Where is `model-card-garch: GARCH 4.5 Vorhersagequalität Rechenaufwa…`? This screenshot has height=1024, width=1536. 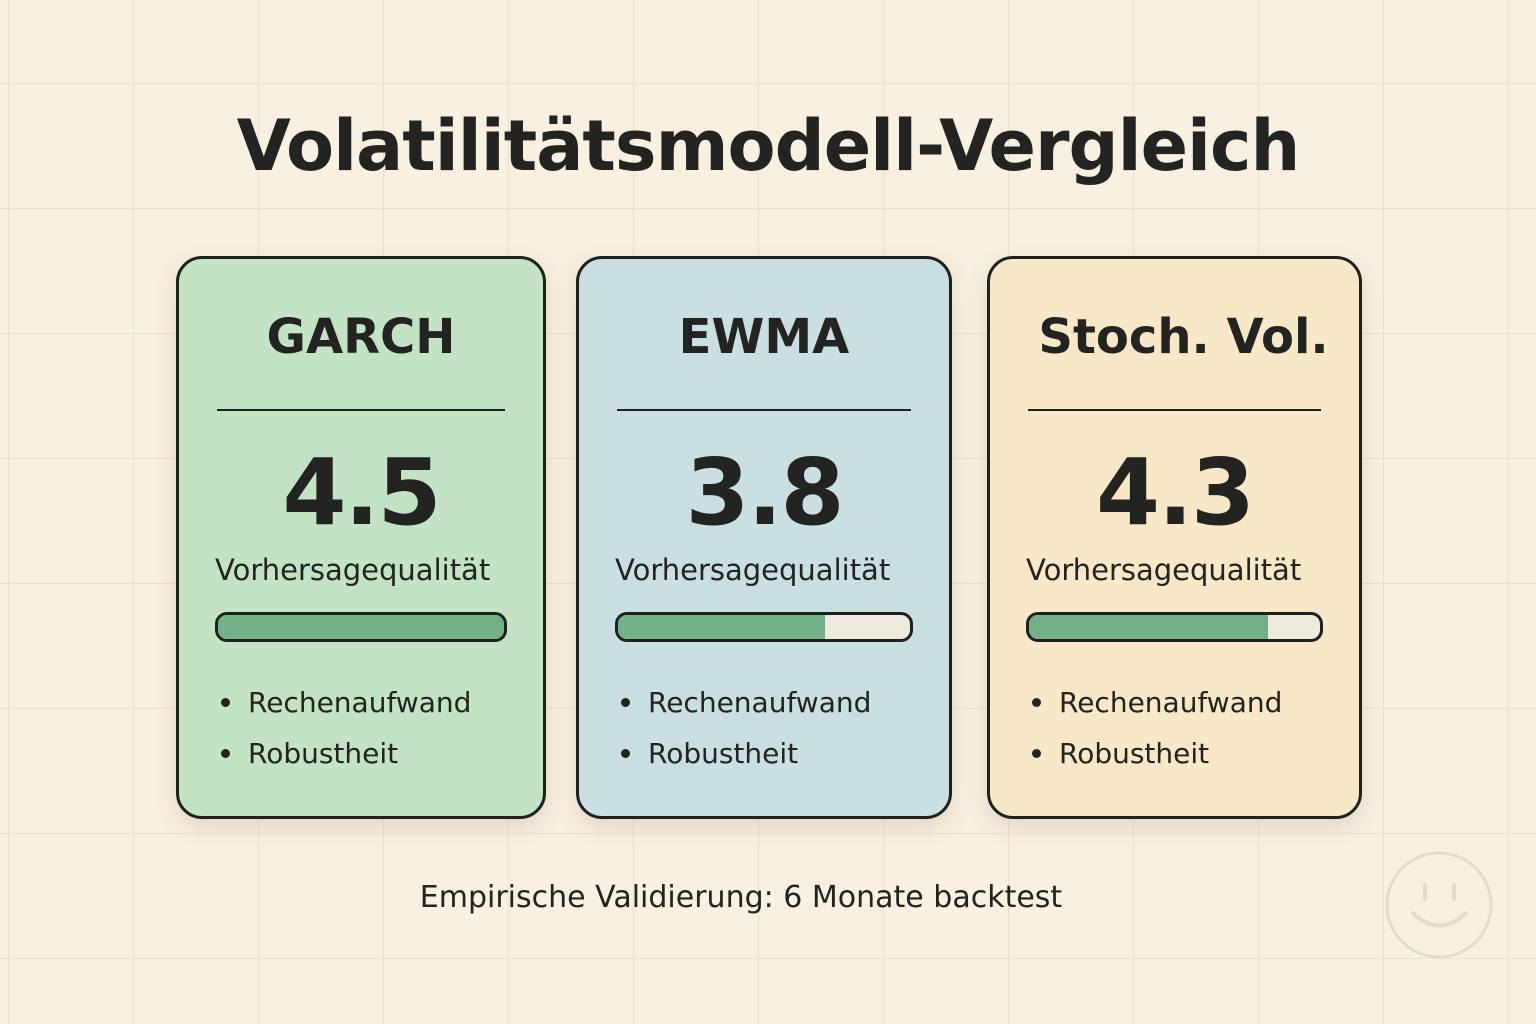 model-card-garch: GARCH 4.5 Vorhersagequalität Rechenaufwa… is located at coordinates (361, 537).